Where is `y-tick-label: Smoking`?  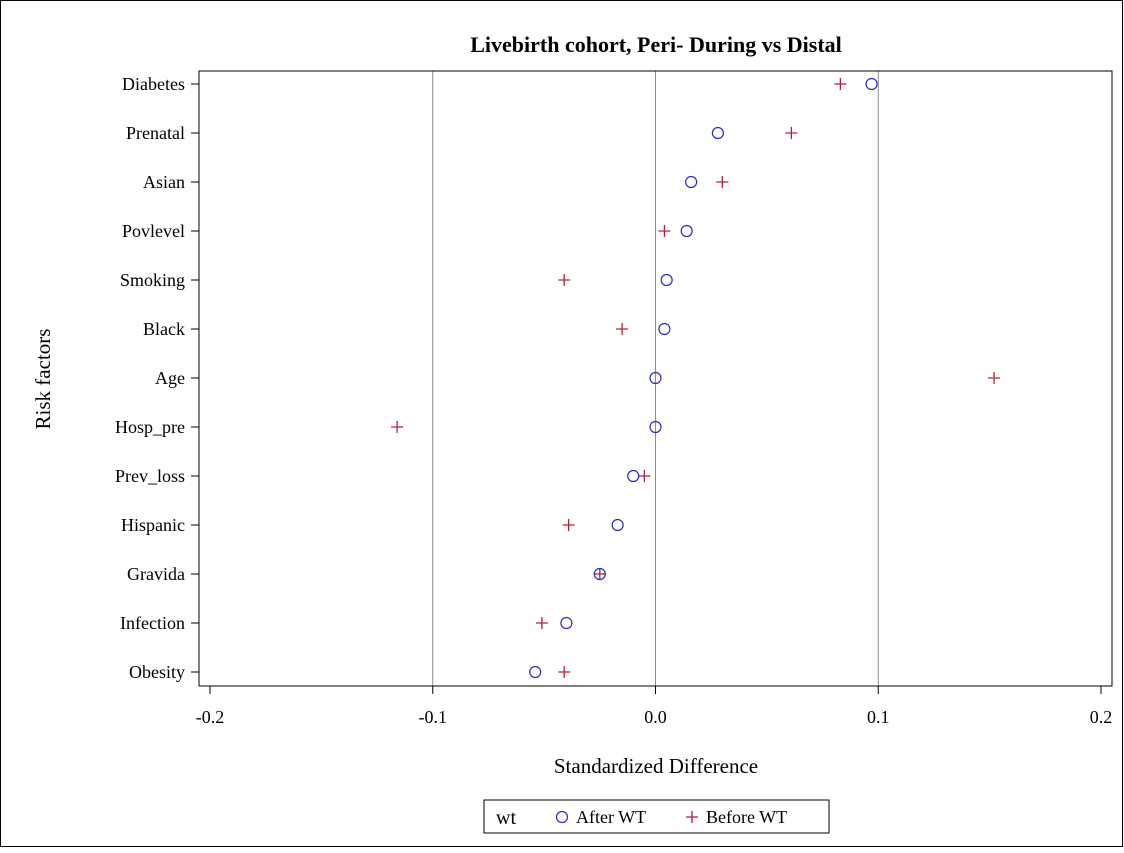 y-tick-label: Smoking is located at coordinates (152, 280).